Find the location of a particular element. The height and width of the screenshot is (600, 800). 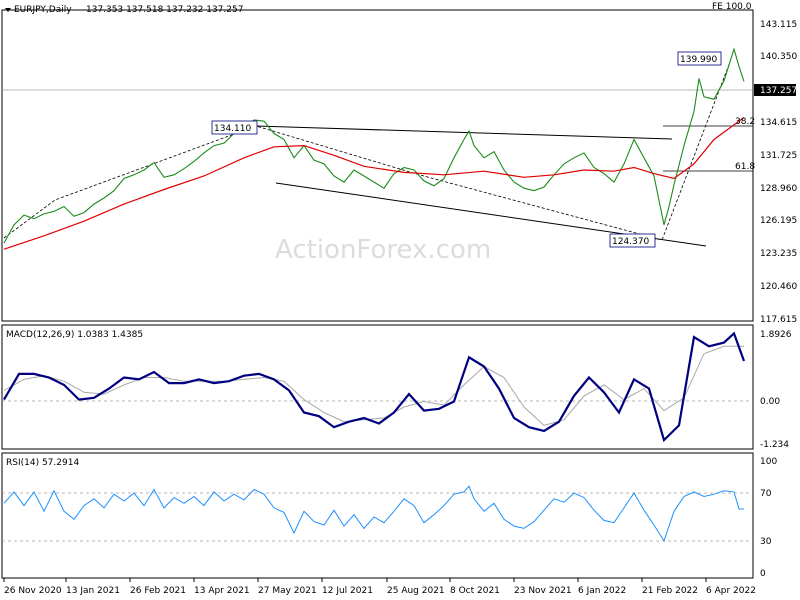

macd-axis: 1.8926 0.00 -1.234 is located at coordinates (776, 390).